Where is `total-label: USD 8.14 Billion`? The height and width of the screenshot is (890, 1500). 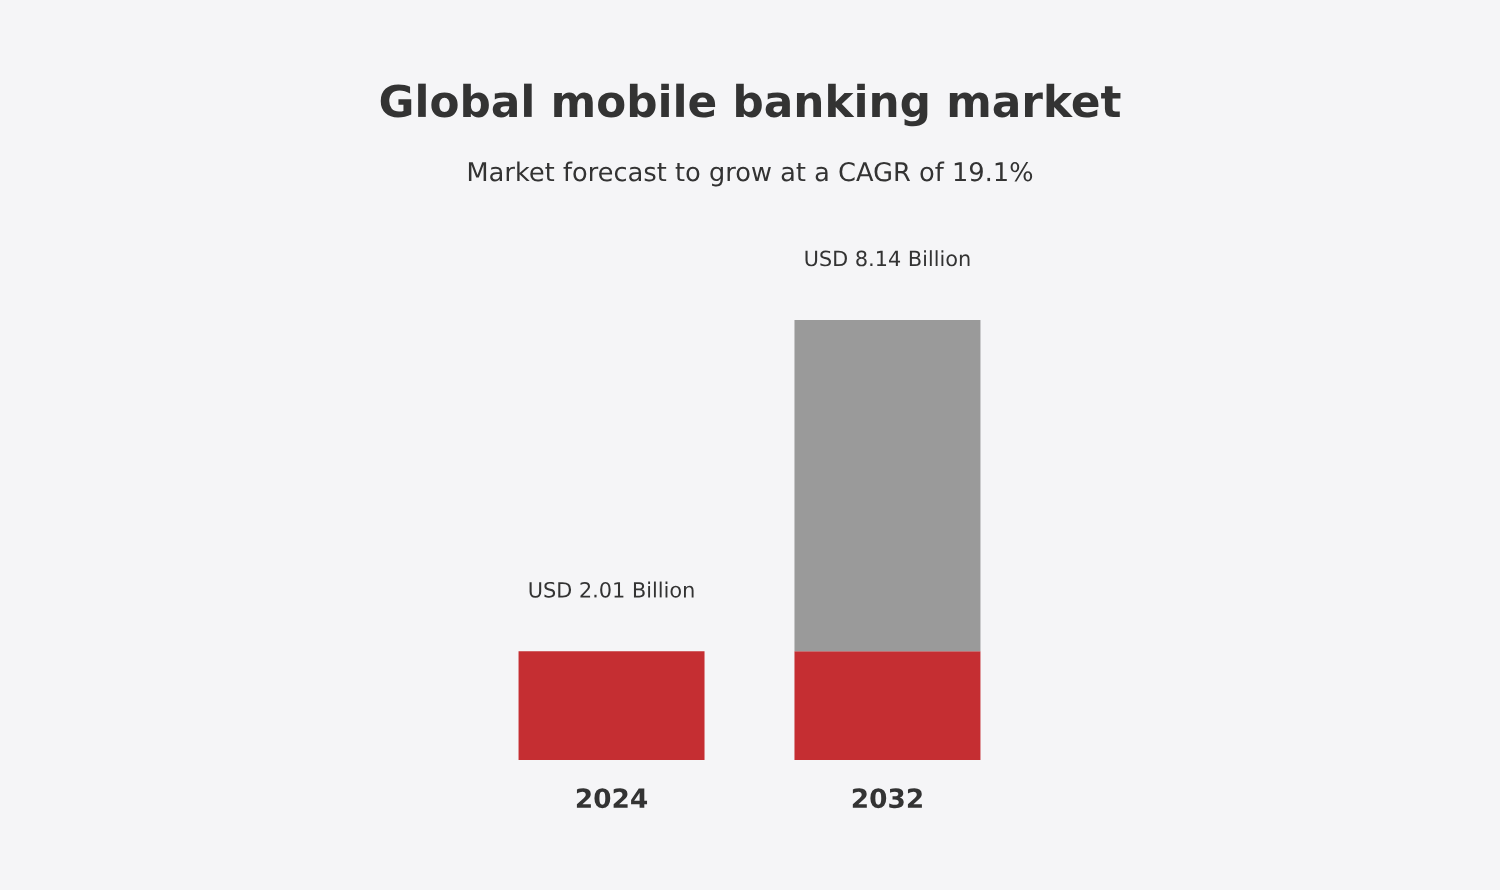
total-label: USD 8.14 Billion is located at coordinates (887, 258).